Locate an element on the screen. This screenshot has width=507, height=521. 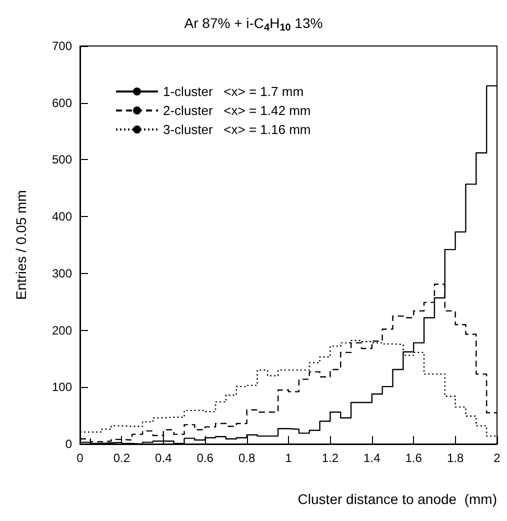
x-tick-label: 1.8 is located at coordinates (455, 458).